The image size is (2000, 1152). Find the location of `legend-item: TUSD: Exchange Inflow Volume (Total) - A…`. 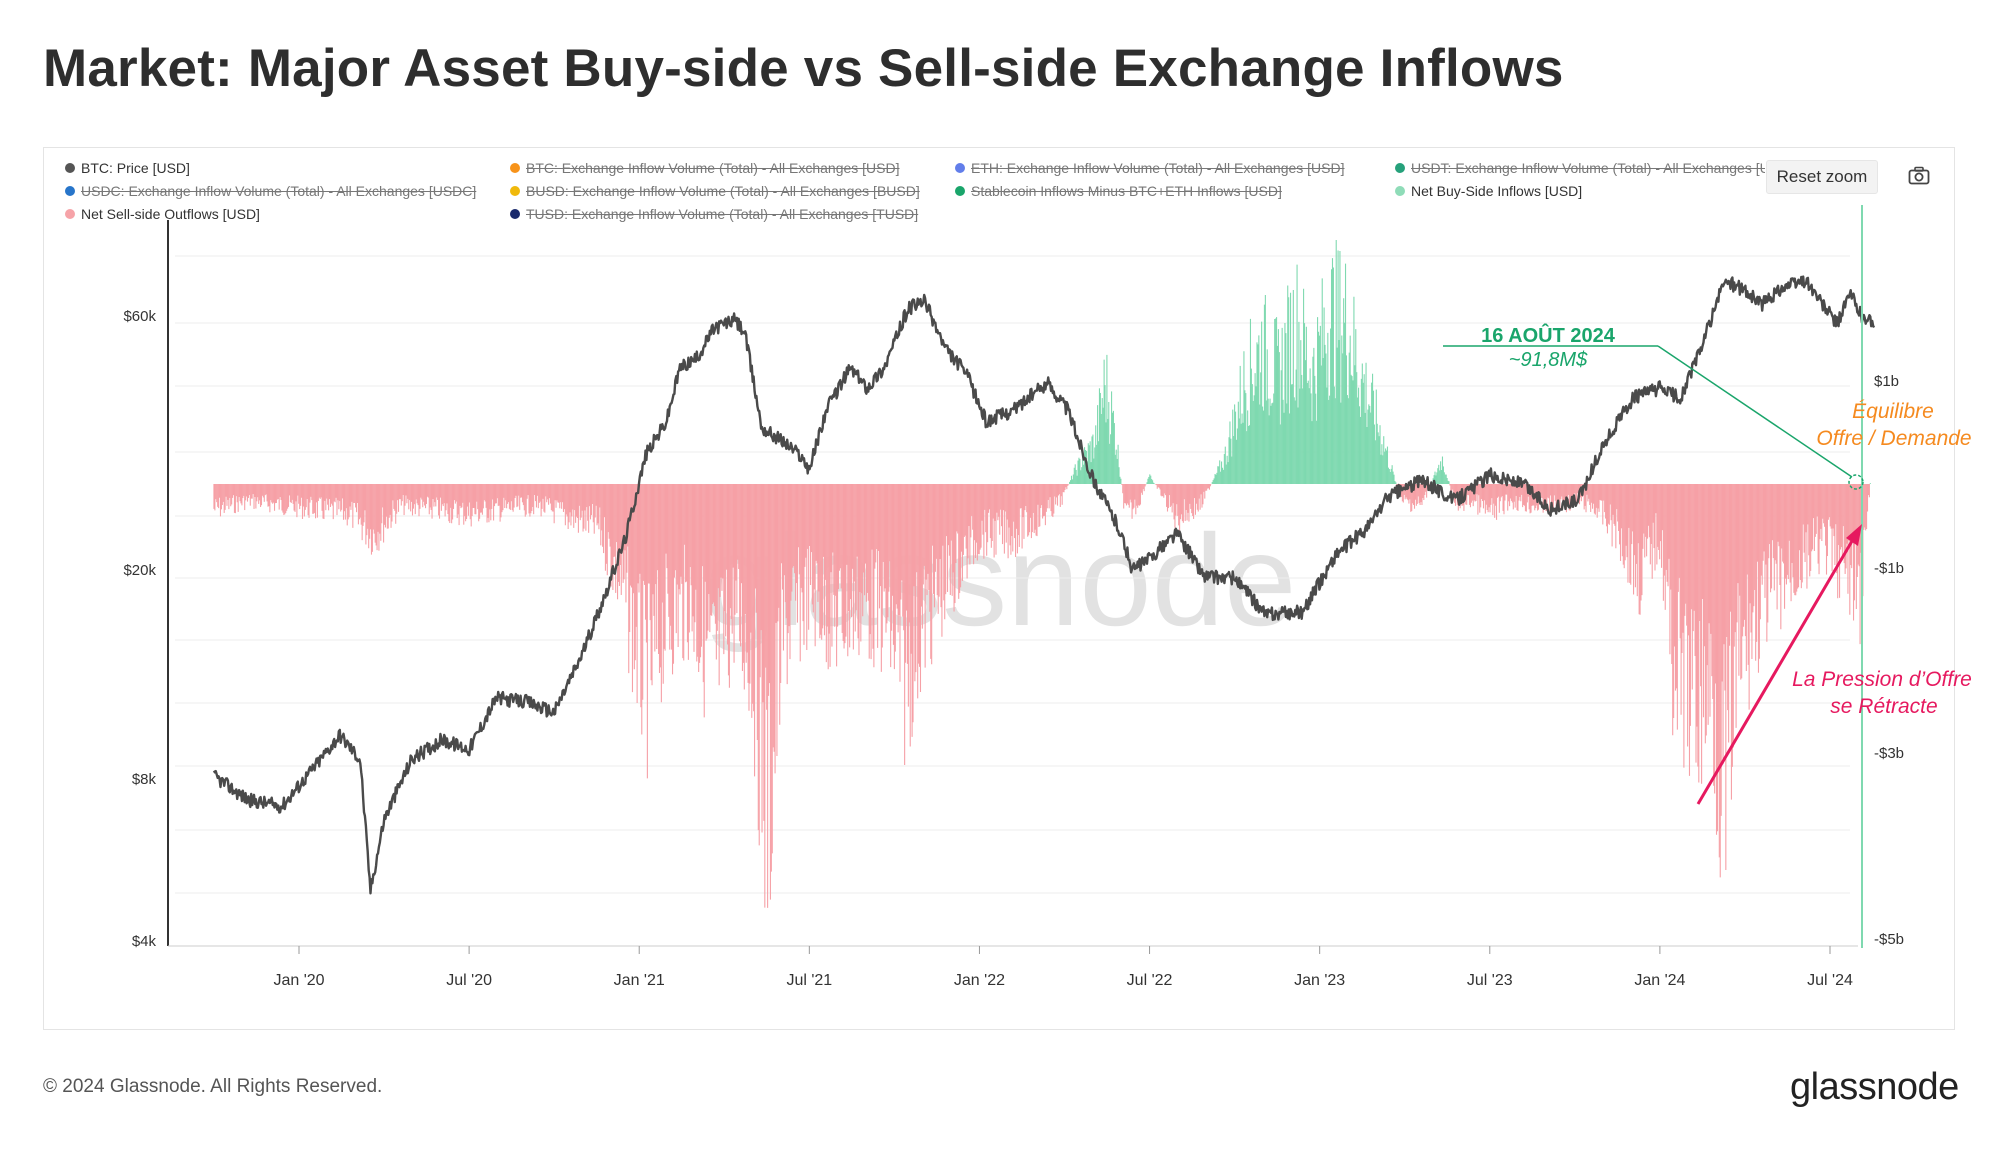

legend-item: TUSD: Exchange Inflow Volume (Total) - A… is located at coordinates (714, 214).